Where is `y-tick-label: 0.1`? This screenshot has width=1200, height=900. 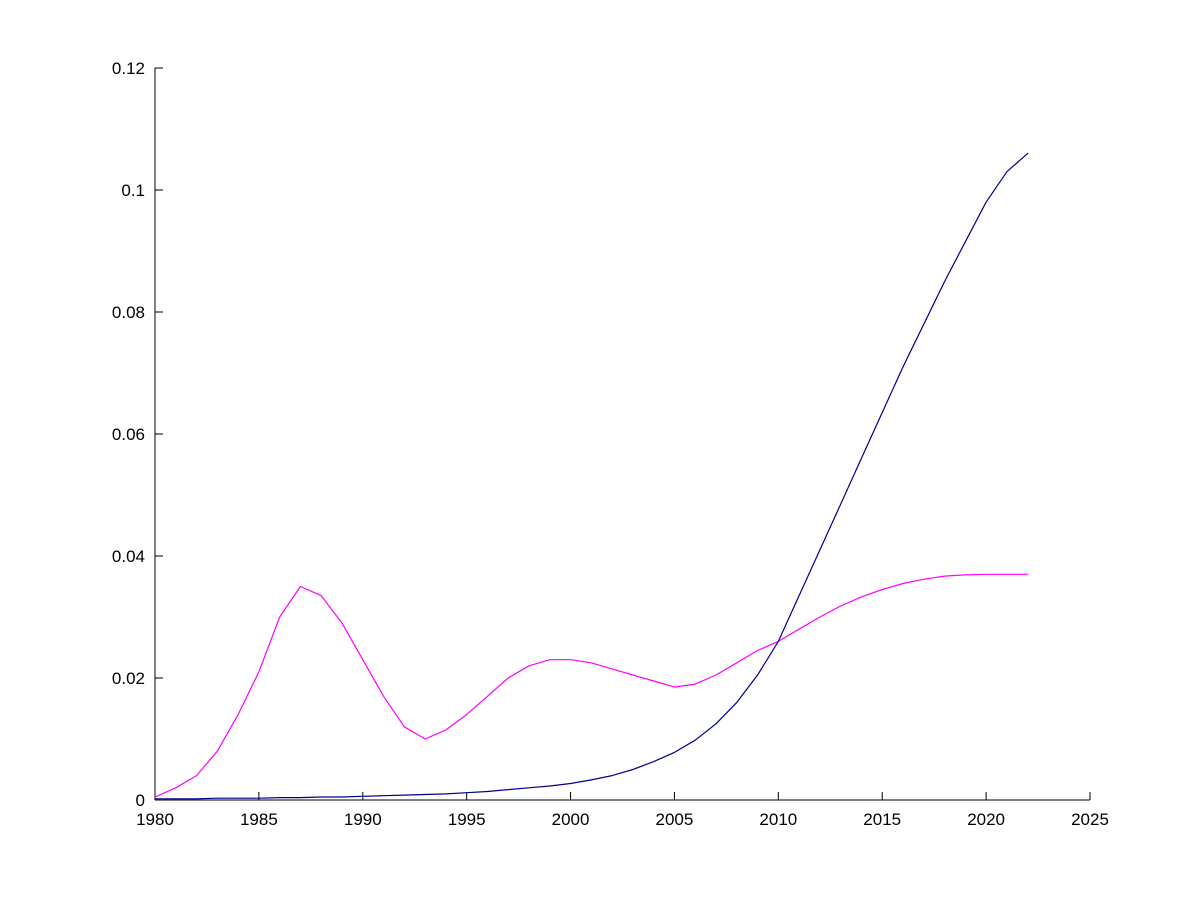
y-tick-label: 0.1 is located at coordinates (133, 190).